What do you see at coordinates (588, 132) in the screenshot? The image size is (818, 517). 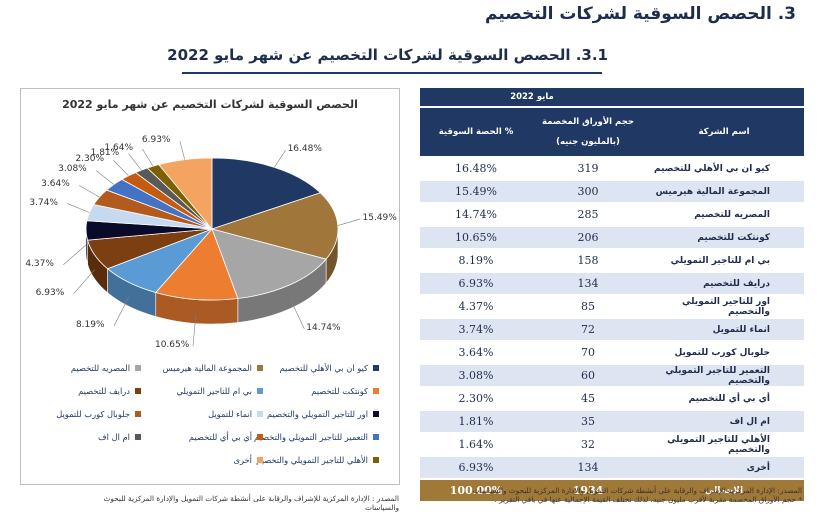 I see `col-volume-header: حجم الأوراق المخصمة (بالمليون جنيه)` at bounding box center [588, 132].